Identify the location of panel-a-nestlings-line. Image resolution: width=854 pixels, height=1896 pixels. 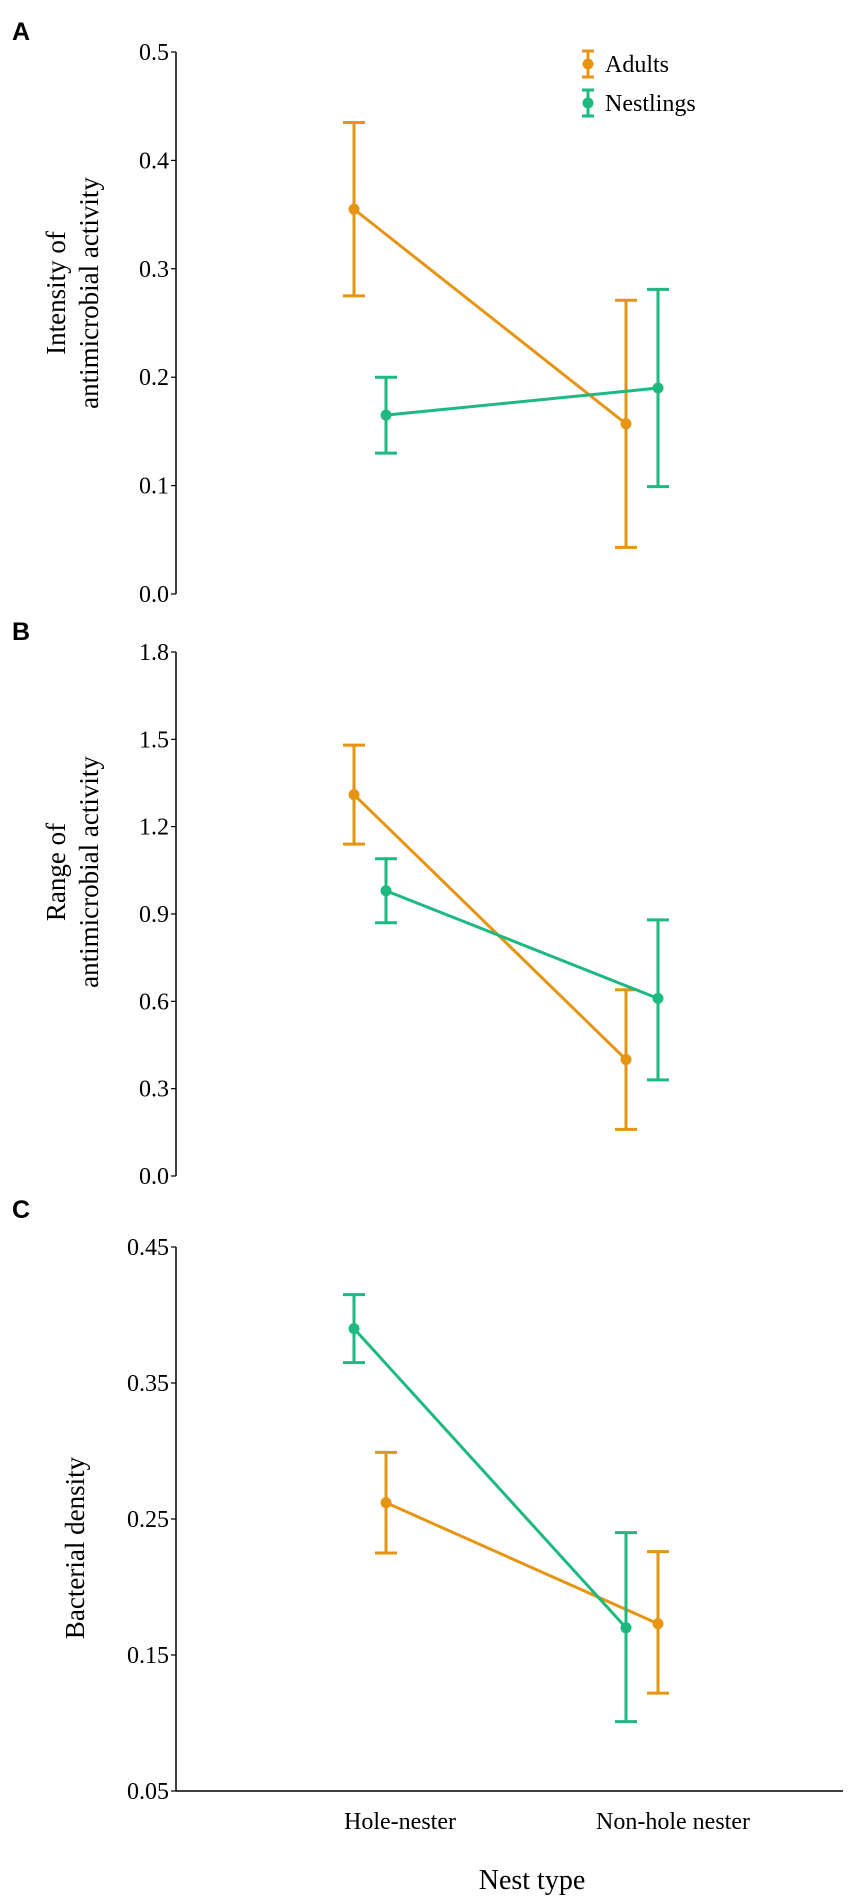
(522, 401).